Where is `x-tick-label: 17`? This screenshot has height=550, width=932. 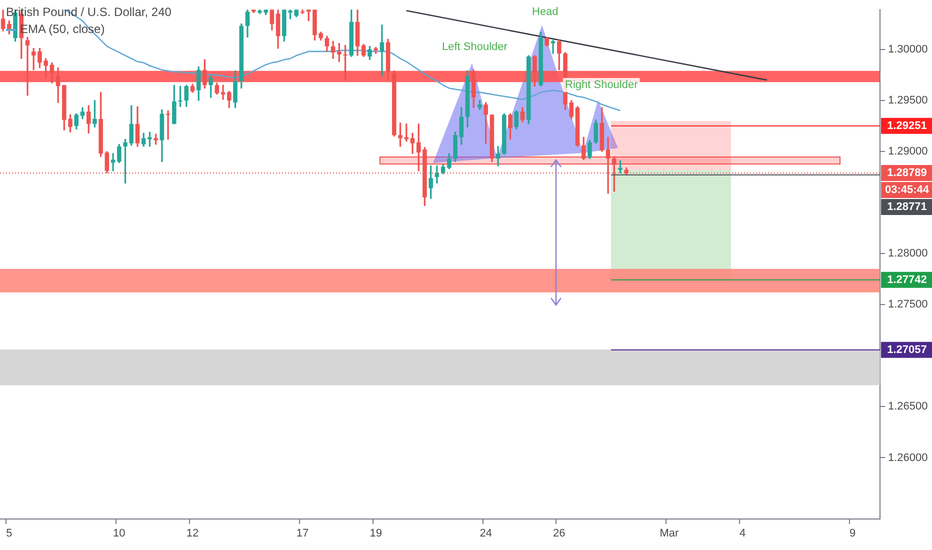
x-tick-label: 17 is located at coordinates (302, 534).